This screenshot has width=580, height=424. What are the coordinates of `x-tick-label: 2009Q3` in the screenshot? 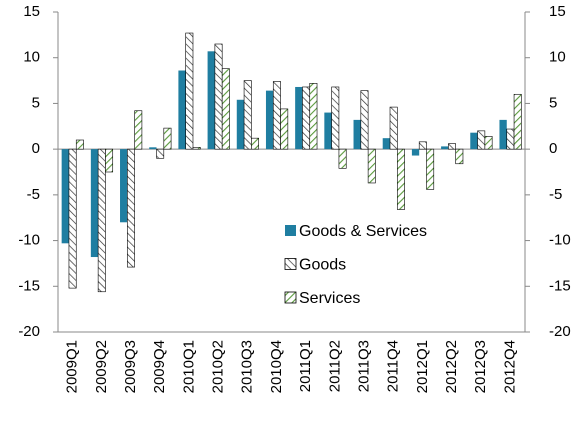 It's located at (130, 366).